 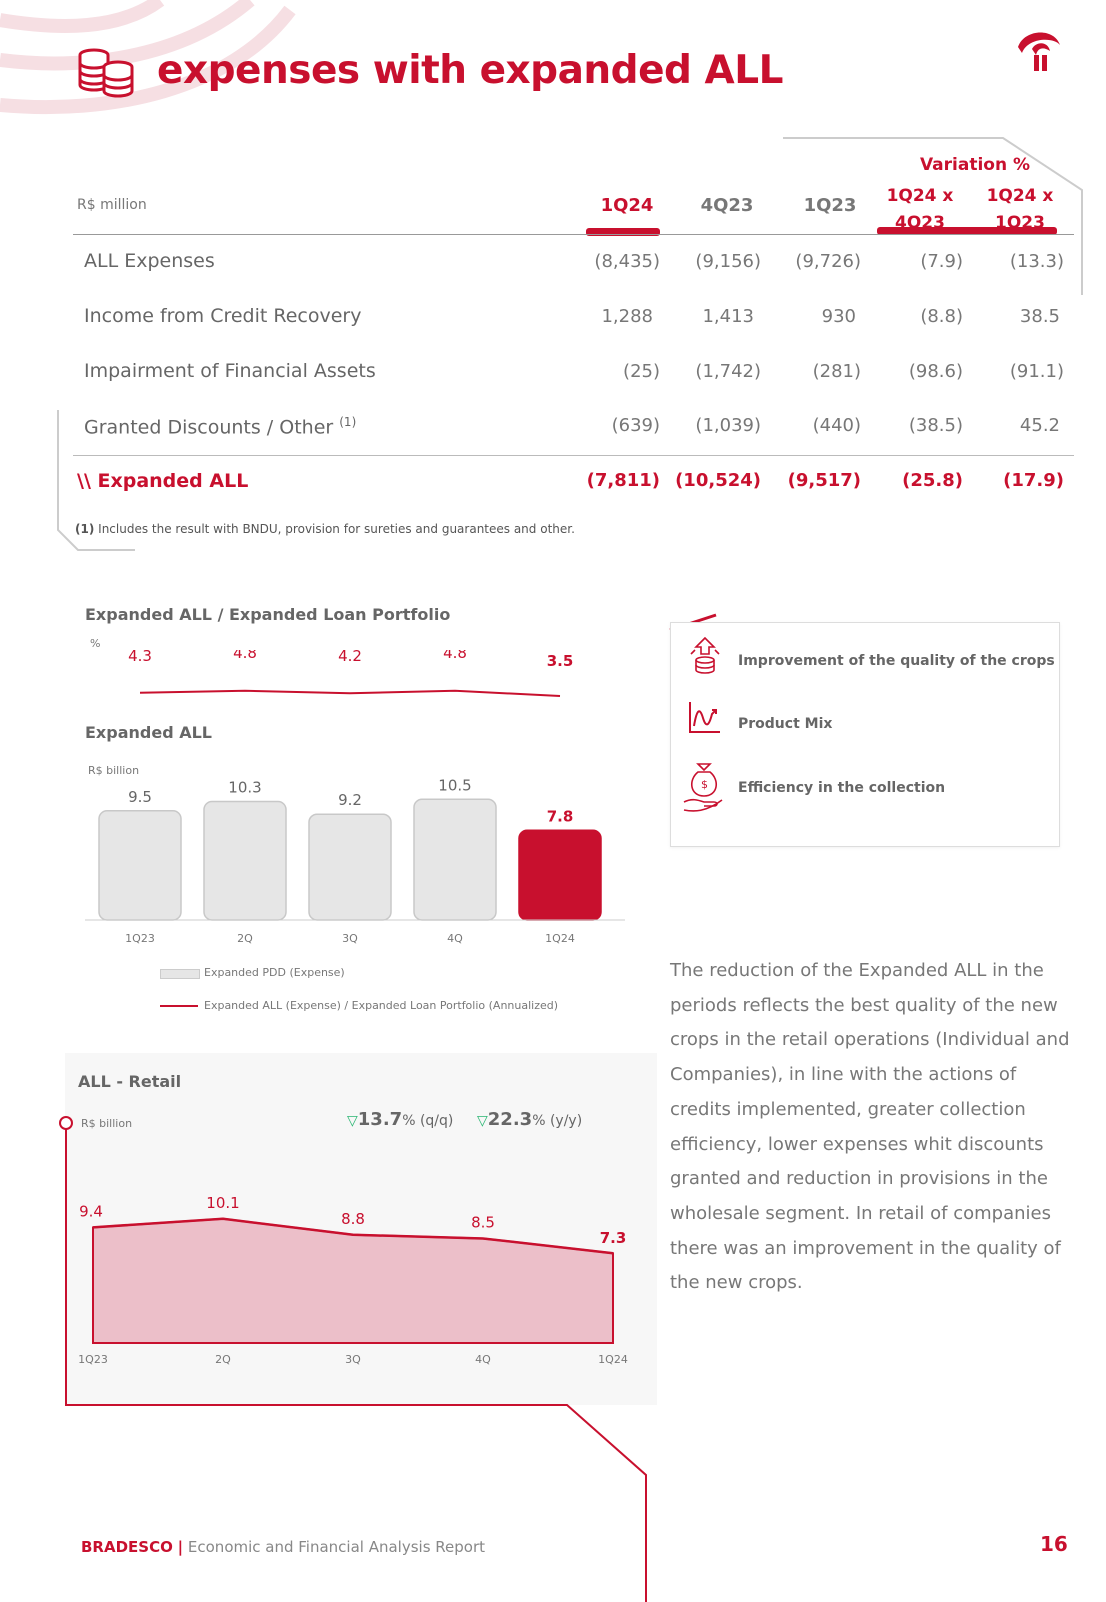 What do you see at coordinates (728, 261) in the screenshot?
I see `table-cell: (9,156)` at bounding box center [728, 261].